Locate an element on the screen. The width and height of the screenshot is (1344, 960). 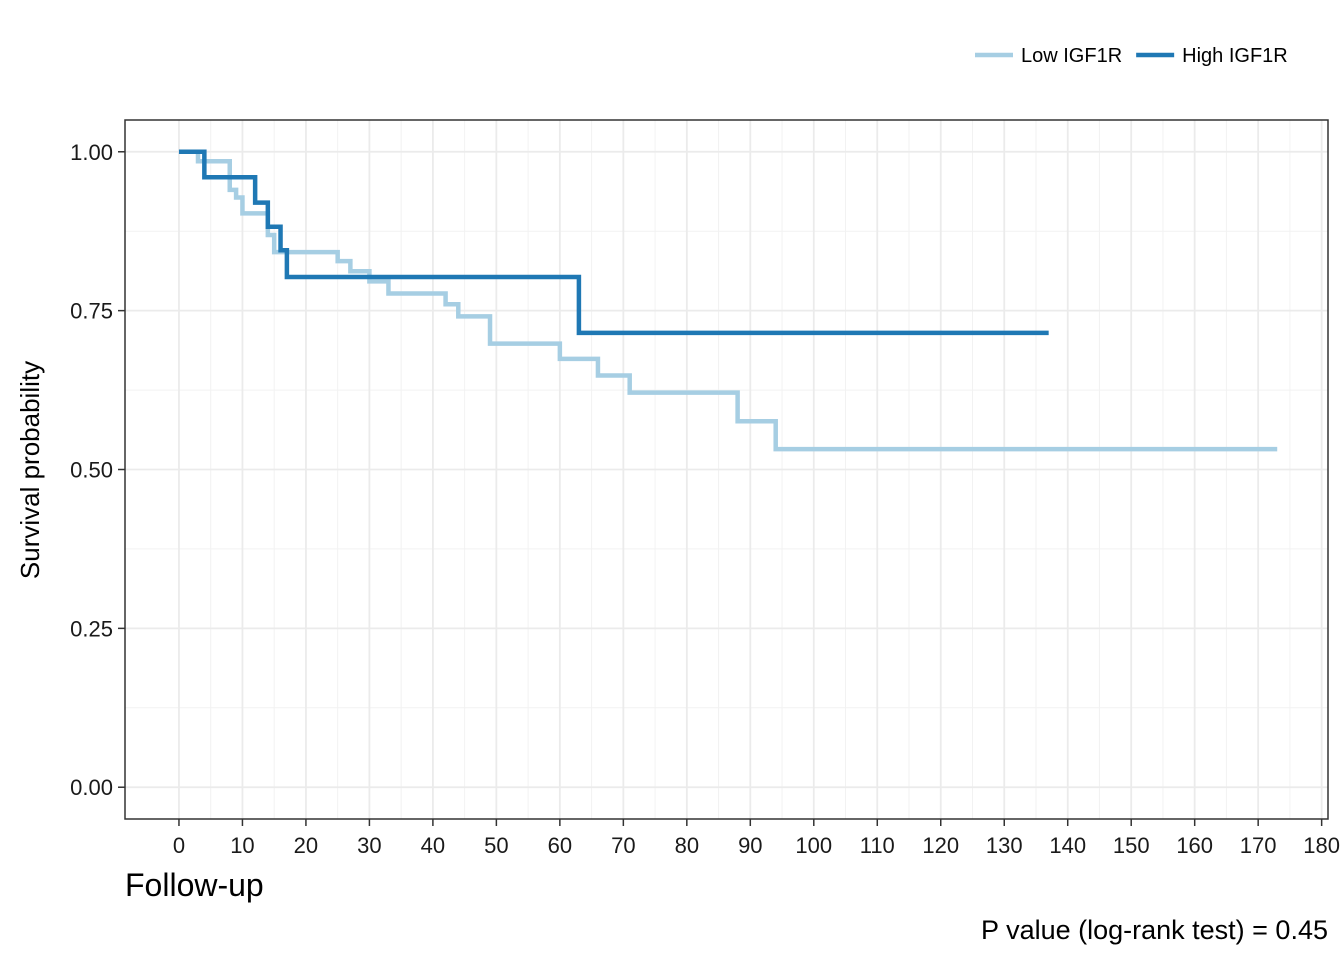
x-tick-label: 120 is located at coordinates (940, 845).